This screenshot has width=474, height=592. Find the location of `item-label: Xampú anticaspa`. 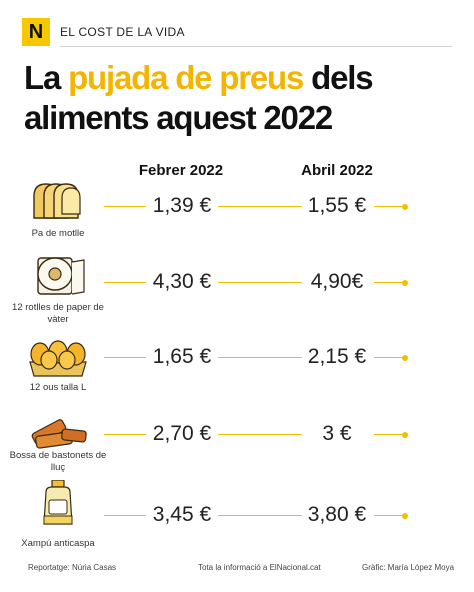

item-label: Xampú anticaspa is located at coordinates (58, 543).